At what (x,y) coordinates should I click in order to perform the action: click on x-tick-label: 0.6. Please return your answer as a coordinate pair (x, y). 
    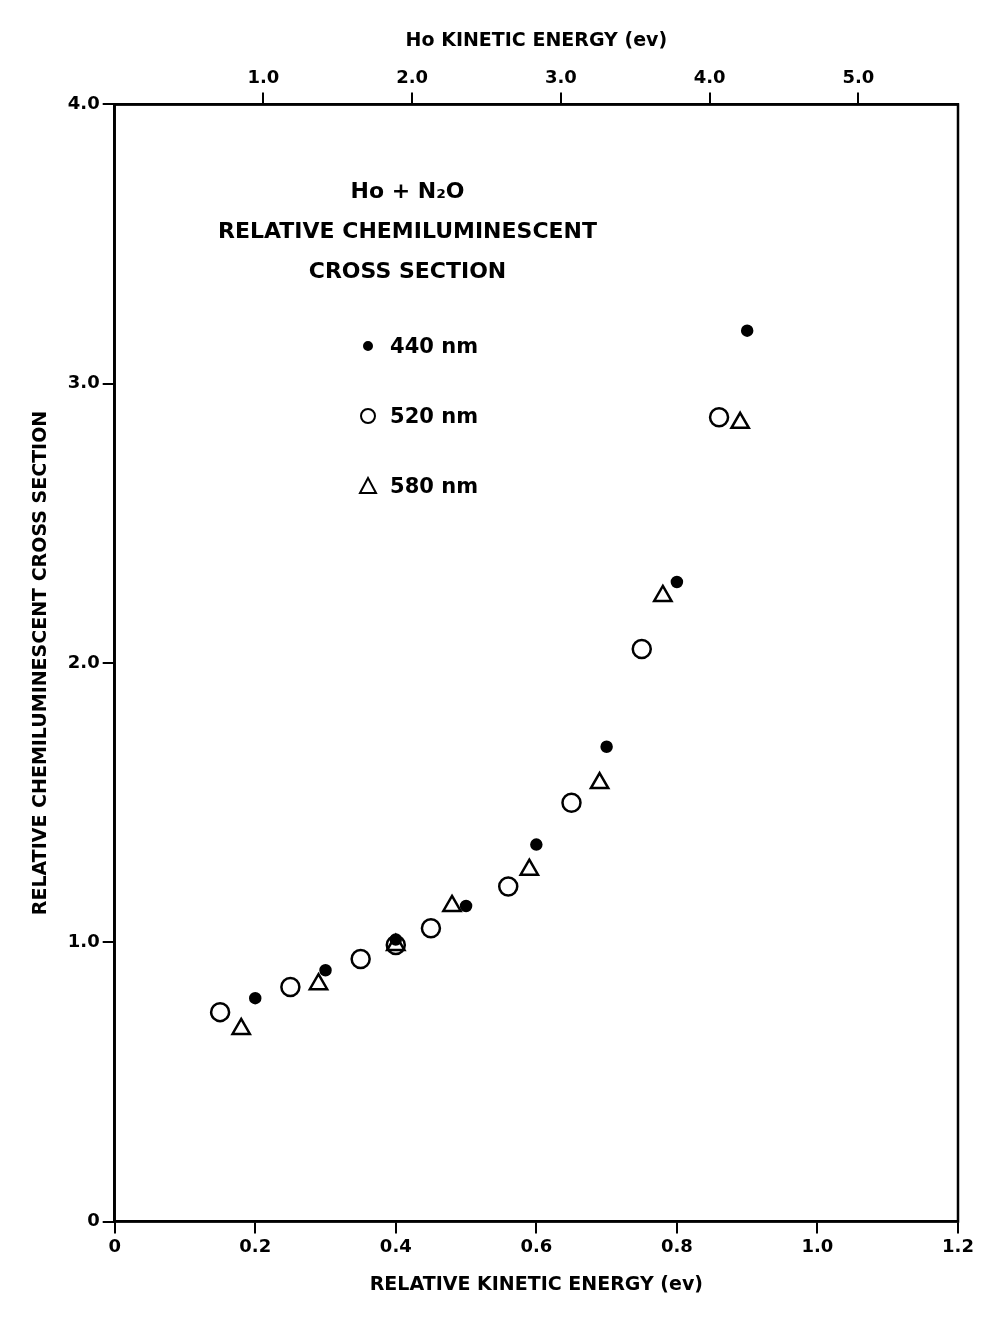
    Looking at the image, I should click on (536, 1246).